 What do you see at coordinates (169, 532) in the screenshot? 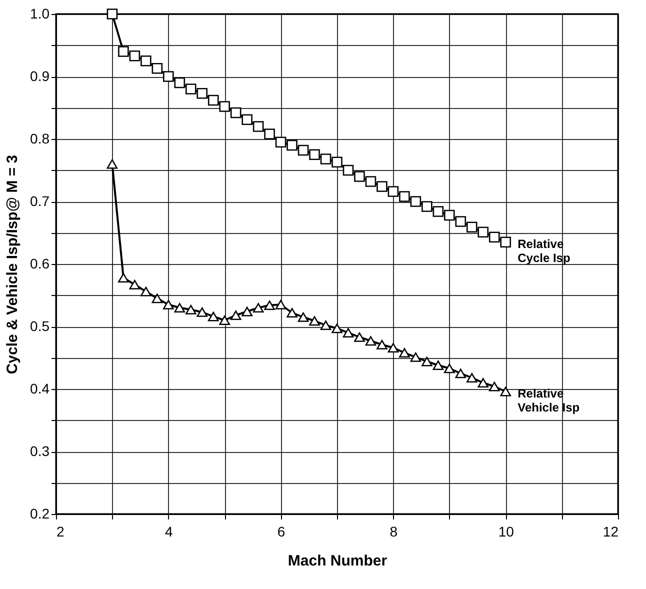
I see `x-tick-label: 4` at bounding box center [169, 532].